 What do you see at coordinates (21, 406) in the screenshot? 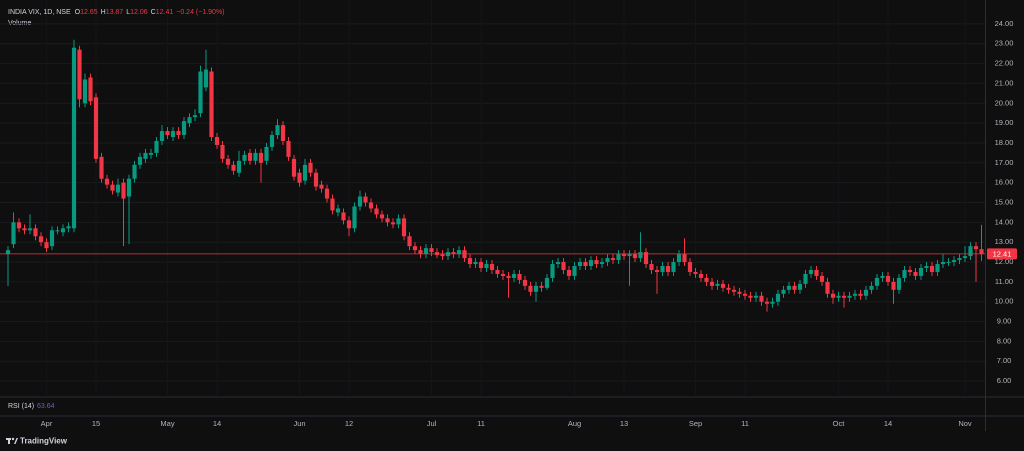
I see `rsi-label: RSI (14)` at bounding box center [21, 406].